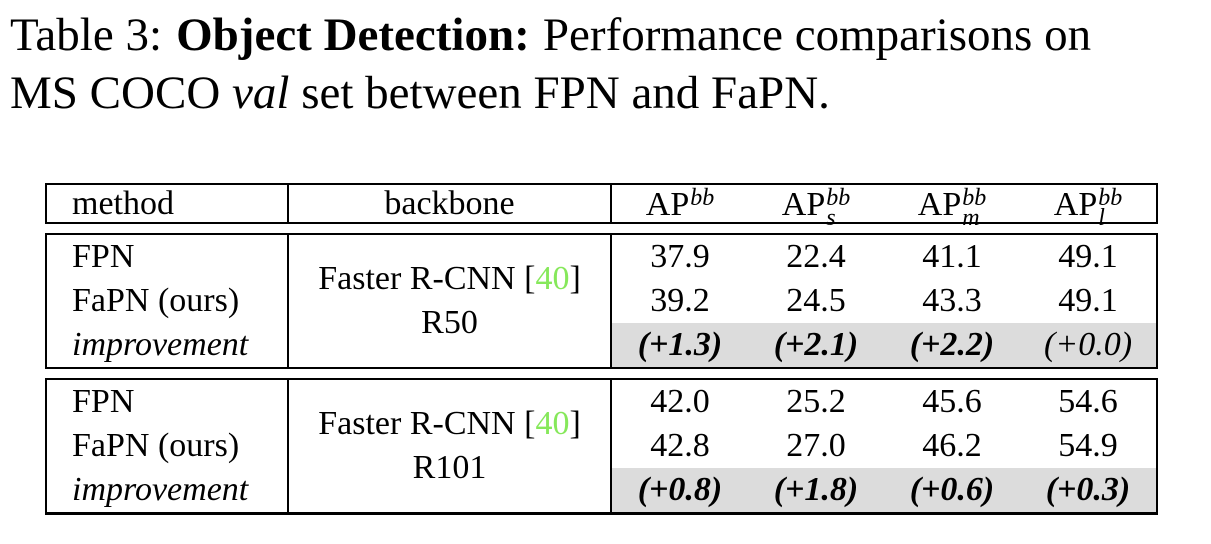 Image resolution: width=1211 pixels, height=544 pixels. I want to click on value-cell: 41.1, so click(952, 256).